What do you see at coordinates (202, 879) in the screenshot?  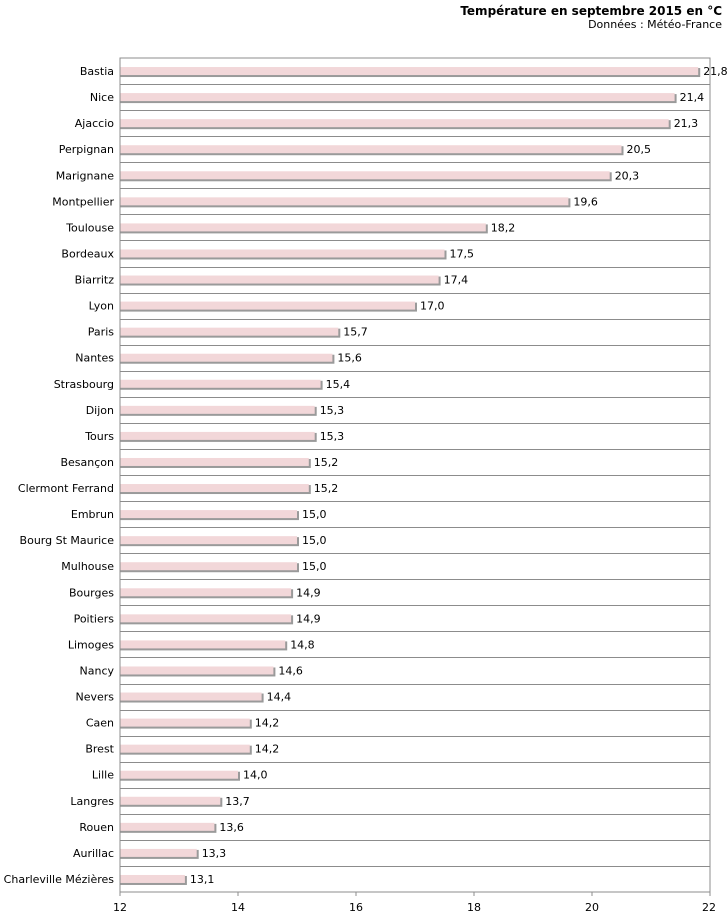 I see `data-label: 13,1` at bounding box center [202, 879].